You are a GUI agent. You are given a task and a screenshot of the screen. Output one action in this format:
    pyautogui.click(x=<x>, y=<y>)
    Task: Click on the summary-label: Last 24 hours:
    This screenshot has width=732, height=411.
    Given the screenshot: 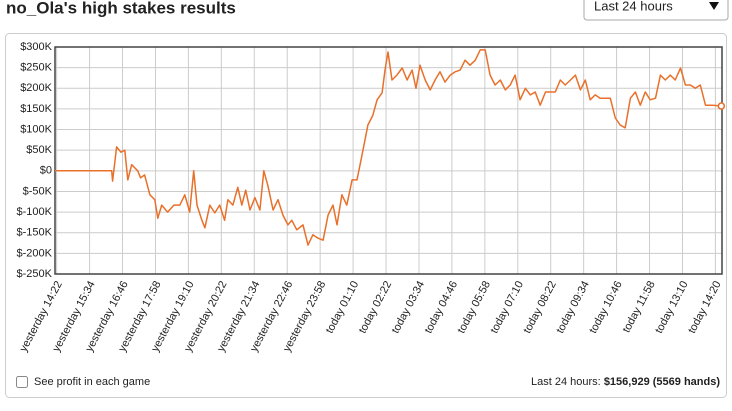 What is the action you would take?
    pyautogui.click(x=566, y=382)
    